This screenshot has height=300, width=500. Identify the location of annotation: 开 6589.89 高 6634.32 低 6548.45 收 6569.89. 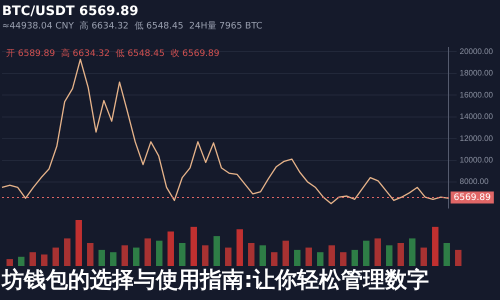
(113, 54).